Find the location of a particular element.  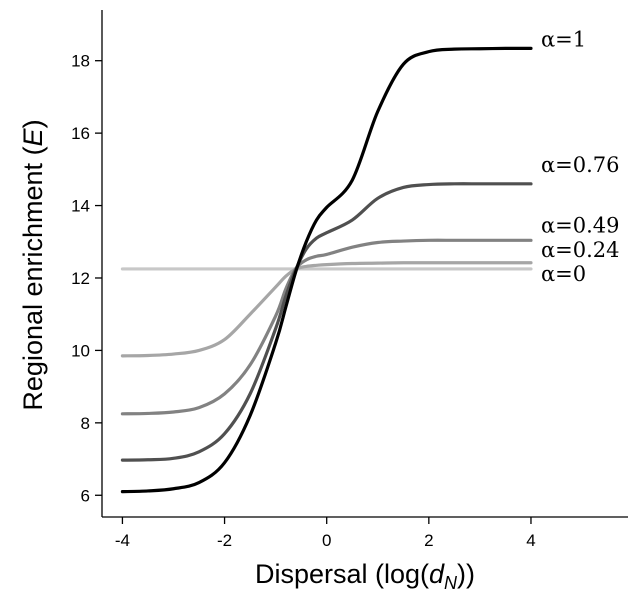

y-axis-title: Regional enrichment (E) is located at coordinates (33, 264).